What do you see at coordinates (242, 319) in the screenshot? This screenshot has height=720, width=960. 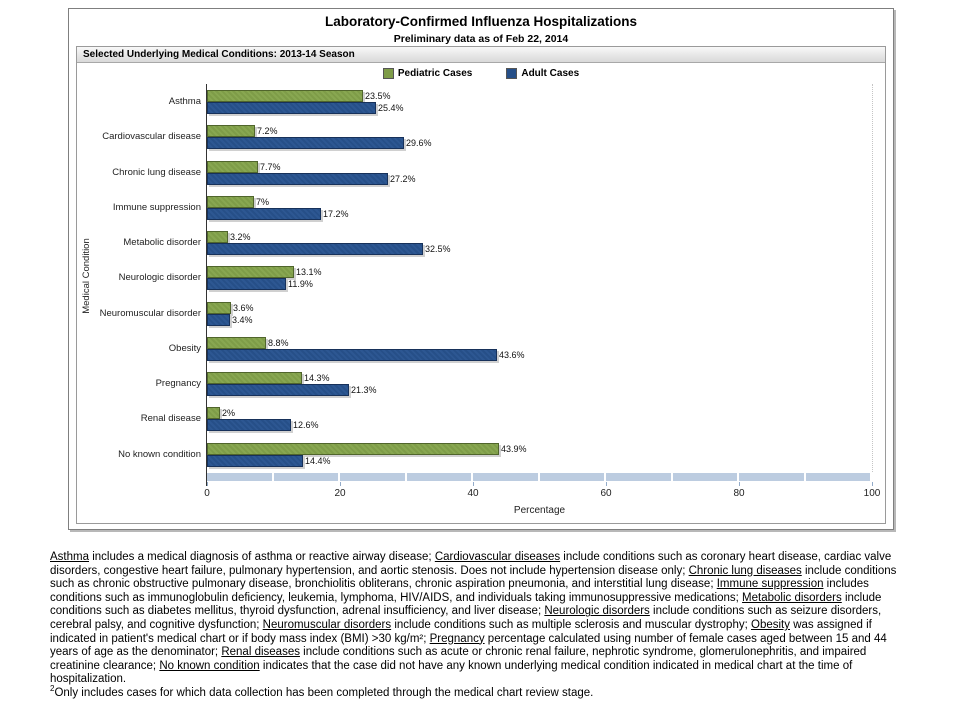 I see `adult-value-label: 3.4%` at bounding box center [242, 319].